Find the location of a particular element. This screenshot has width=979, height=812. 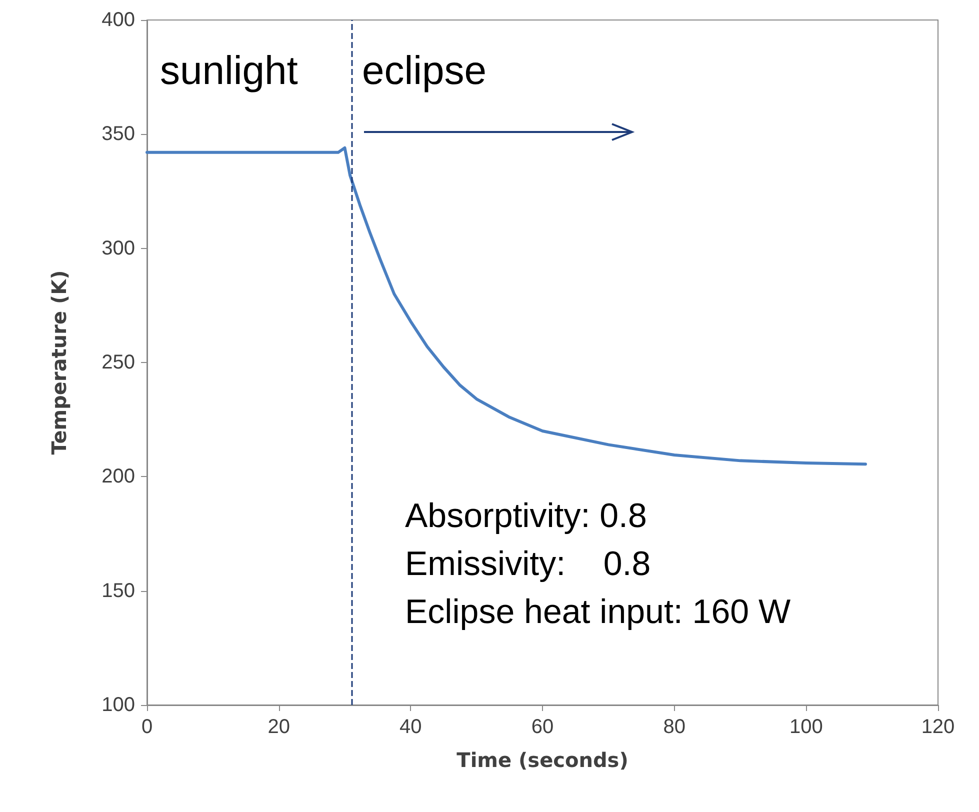

x-tick-label: 40 is located at coordinates (411, 727).